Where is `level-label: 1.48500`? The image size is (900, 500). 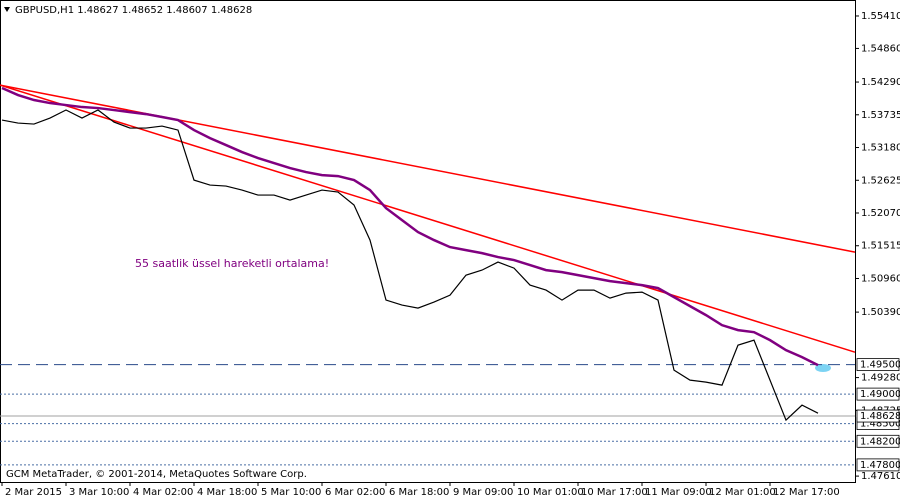
level-label: 1.48500 is located at coordinates (880, 424).